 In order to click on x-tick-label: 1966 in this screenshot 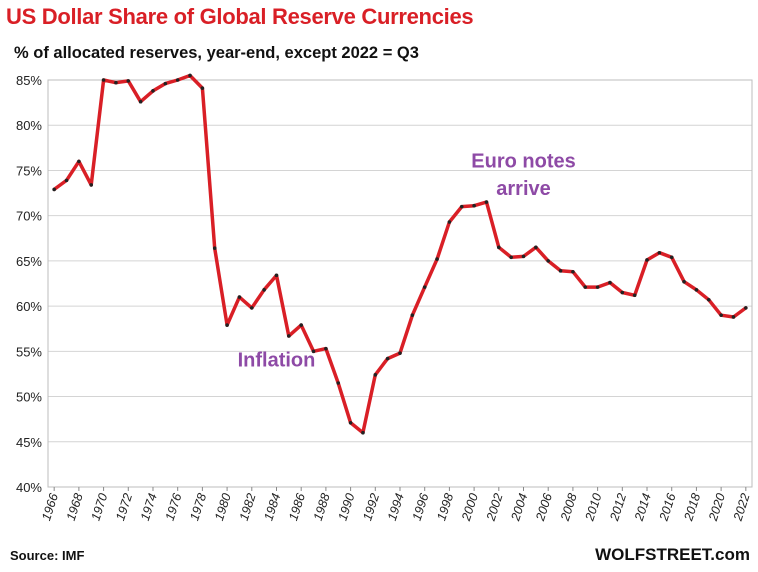, I will do `click(50, 507)`.